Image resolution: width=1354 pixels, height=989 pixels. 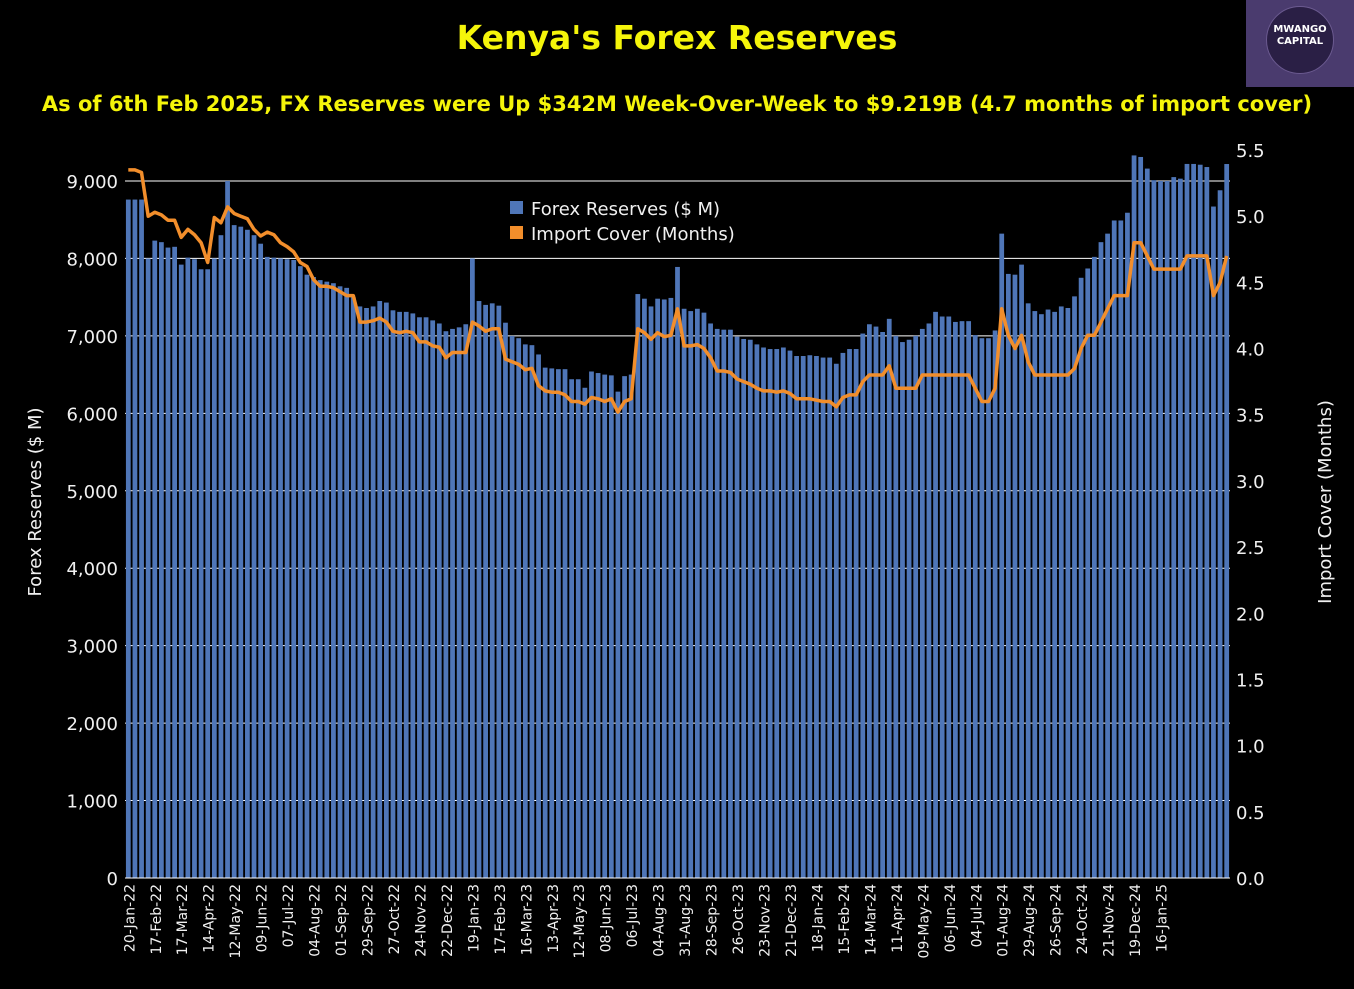 I want to click on x-tick-34: 29-Aug-24, so click(x=1030, y=920).